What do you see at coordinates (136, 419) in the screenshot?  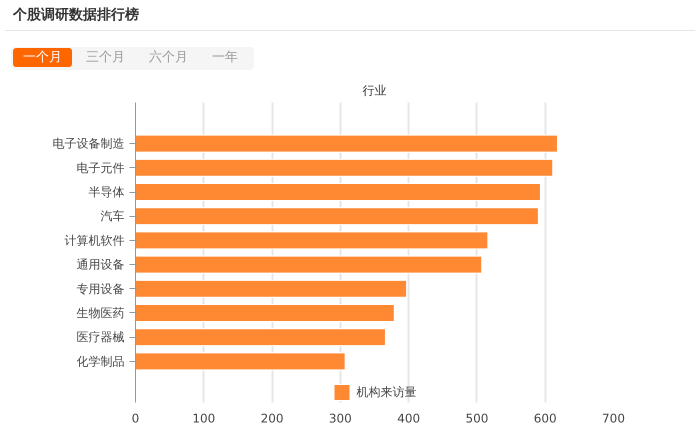 I see `x-tick-label: 0` at bounding box center [136, 419].